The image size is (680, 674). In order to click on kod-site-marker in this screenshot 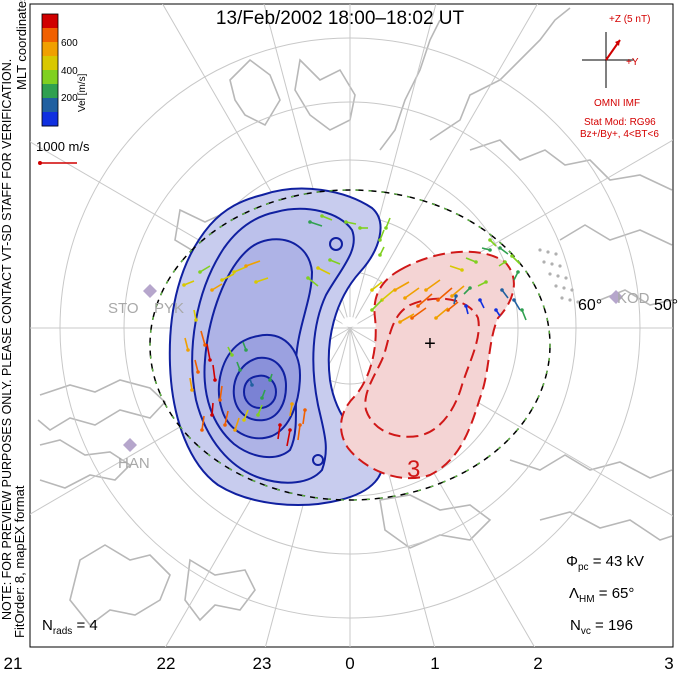, I will do `click(616, 297)`.